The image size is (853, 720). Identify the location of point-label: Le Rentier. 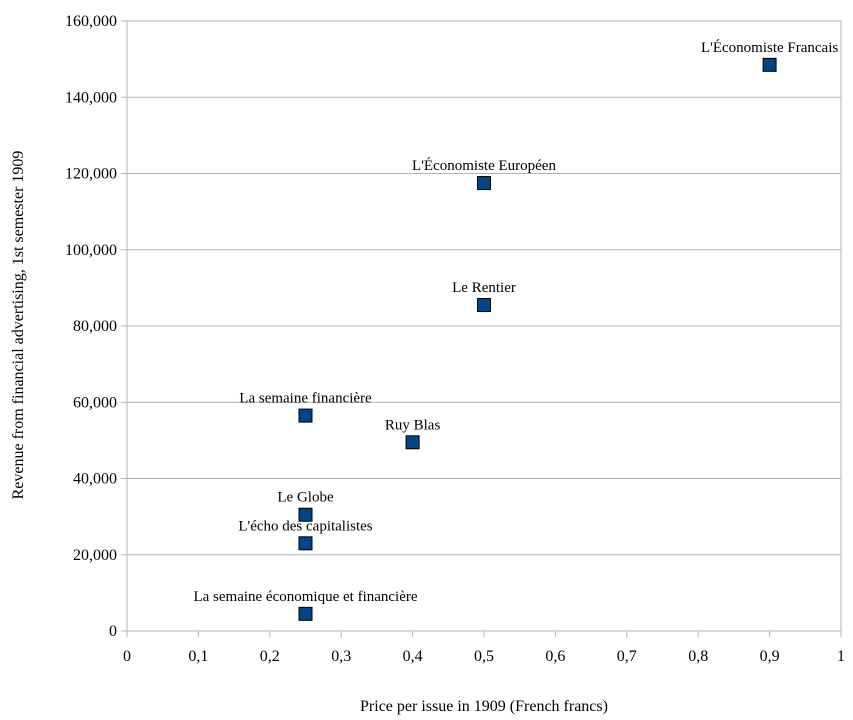
(484, 288).